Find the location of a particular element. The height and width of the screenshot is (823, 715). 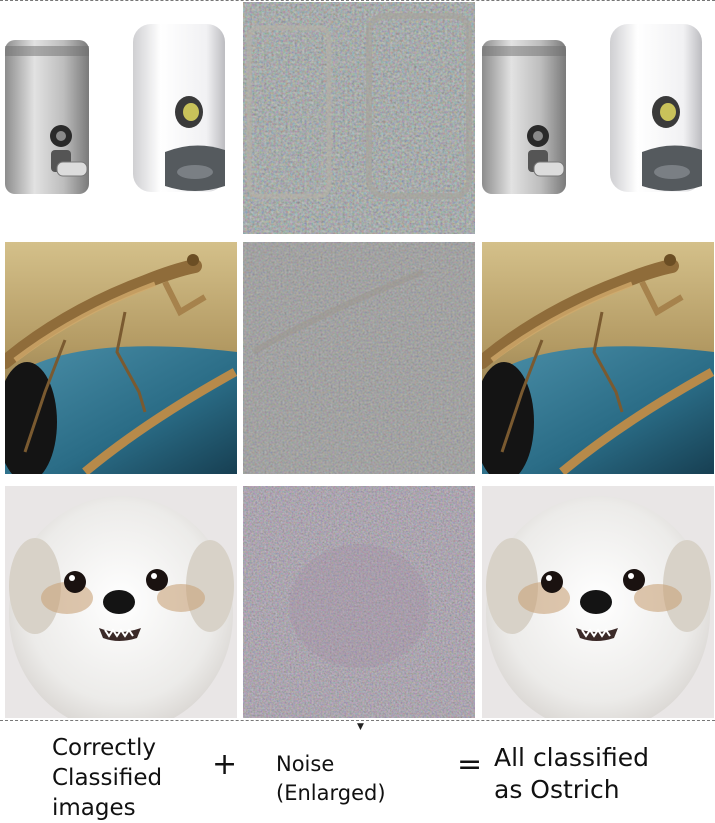

caption-classified-ostrich: All classified as Ostrich is located at coordinates (571, 773).